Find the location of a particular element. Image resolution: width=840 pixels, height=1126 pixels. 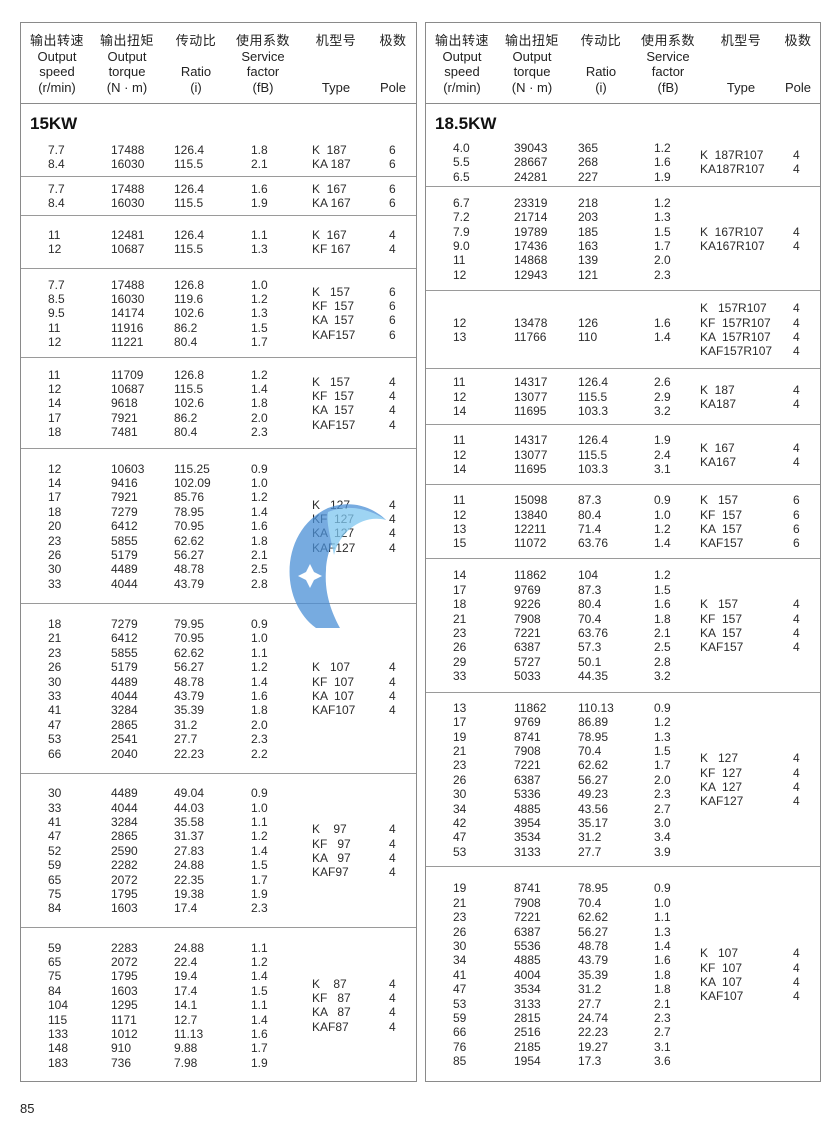

ratio-cell: 115.5 is located at coordinates (189, 388).